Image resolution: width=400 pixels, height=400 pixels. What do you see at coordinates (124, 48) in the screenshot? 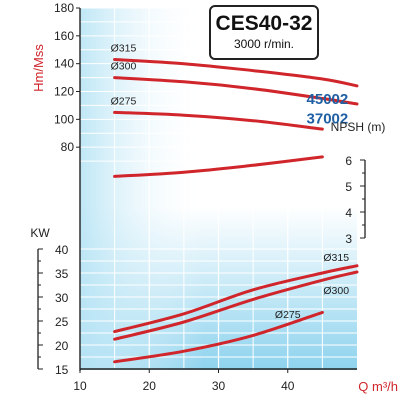
I see `head-curve-diameter-label: Ø315` at bounding box center [124, 48].